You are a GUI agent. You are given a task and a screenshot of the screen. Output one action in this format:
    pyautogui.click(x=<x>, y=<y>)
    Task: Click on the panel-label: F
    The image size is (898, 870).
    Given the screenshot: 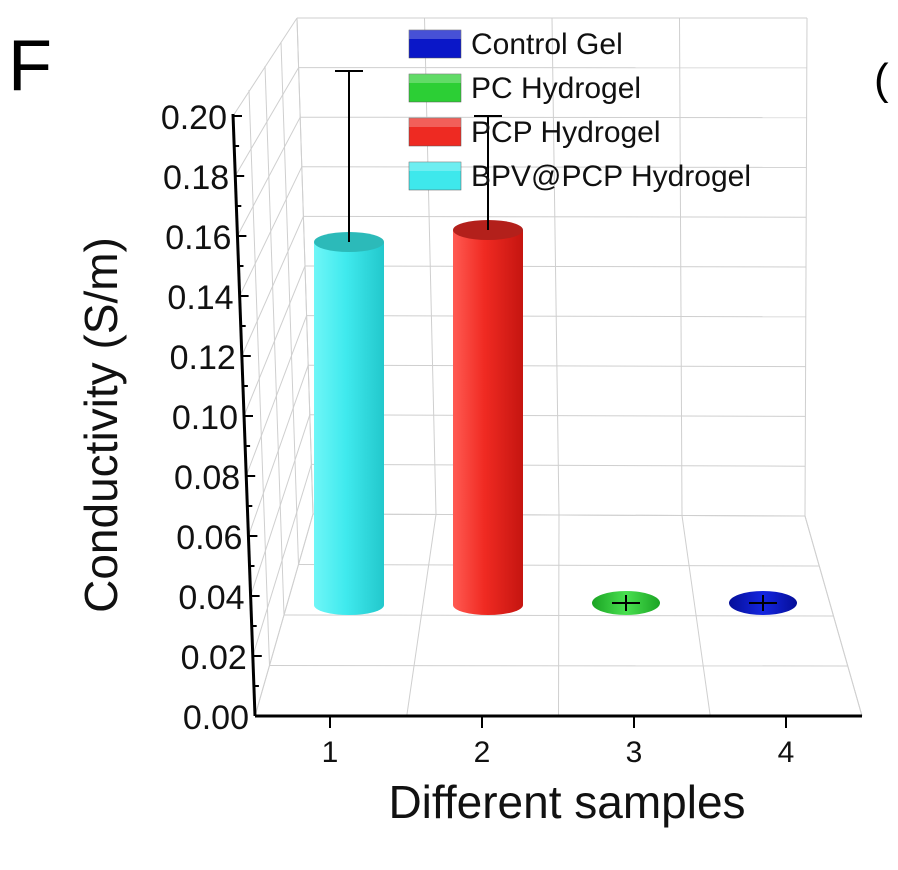 What is the action you would take?
    pyautogui.click(x=30, y=66)
    